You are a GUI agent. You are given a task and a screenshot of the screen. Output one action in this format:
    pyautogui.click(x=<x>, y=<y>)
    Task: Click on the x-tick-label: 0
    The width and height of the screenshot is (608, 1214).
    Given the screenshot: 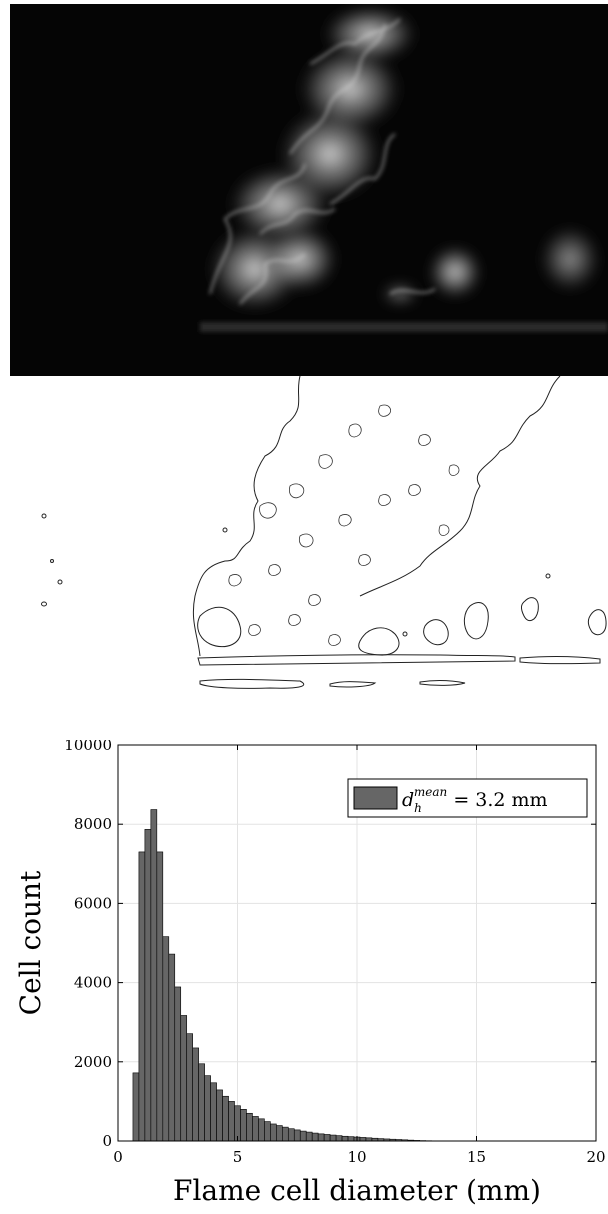 What is the action you would take?
    pyautogui.click(x=118, y=1157)
    